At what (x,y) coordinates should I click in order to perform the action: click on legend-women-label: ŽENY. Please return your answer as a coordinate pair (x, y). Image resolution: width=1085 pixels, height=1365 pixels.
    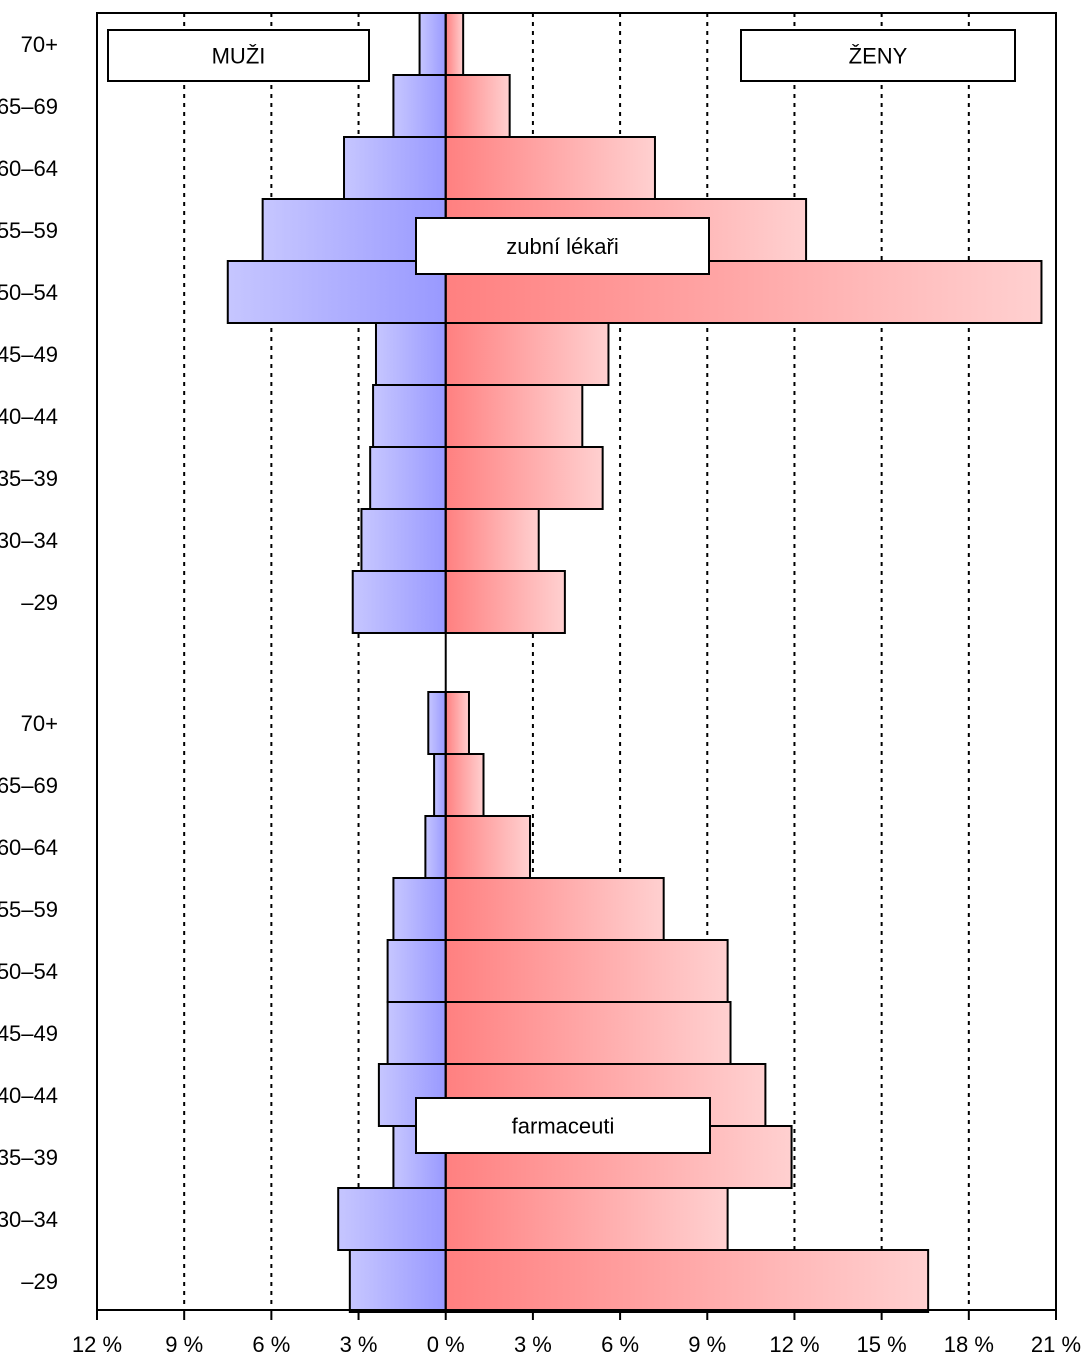
    Looking at the image, I should click on (878, 56).